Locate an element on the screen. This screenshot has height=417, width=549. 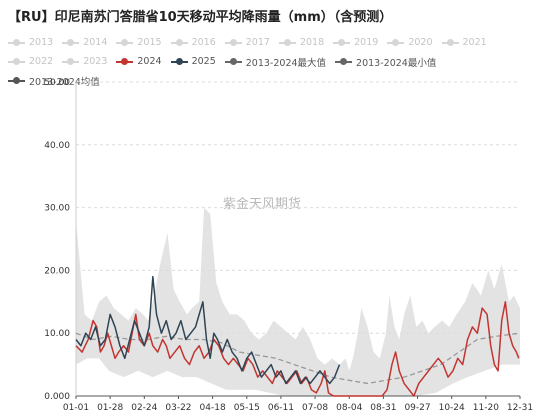
legend-label: 2024 is located at coordinates (149, 61).